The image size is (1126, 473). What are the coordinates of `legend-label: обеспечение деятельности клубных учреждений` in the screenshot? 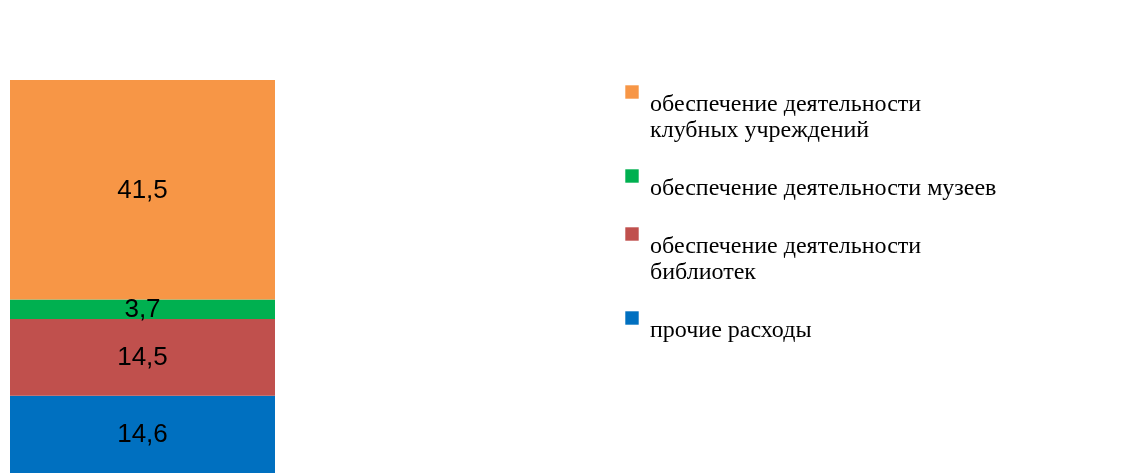 It's located at (786, 116).